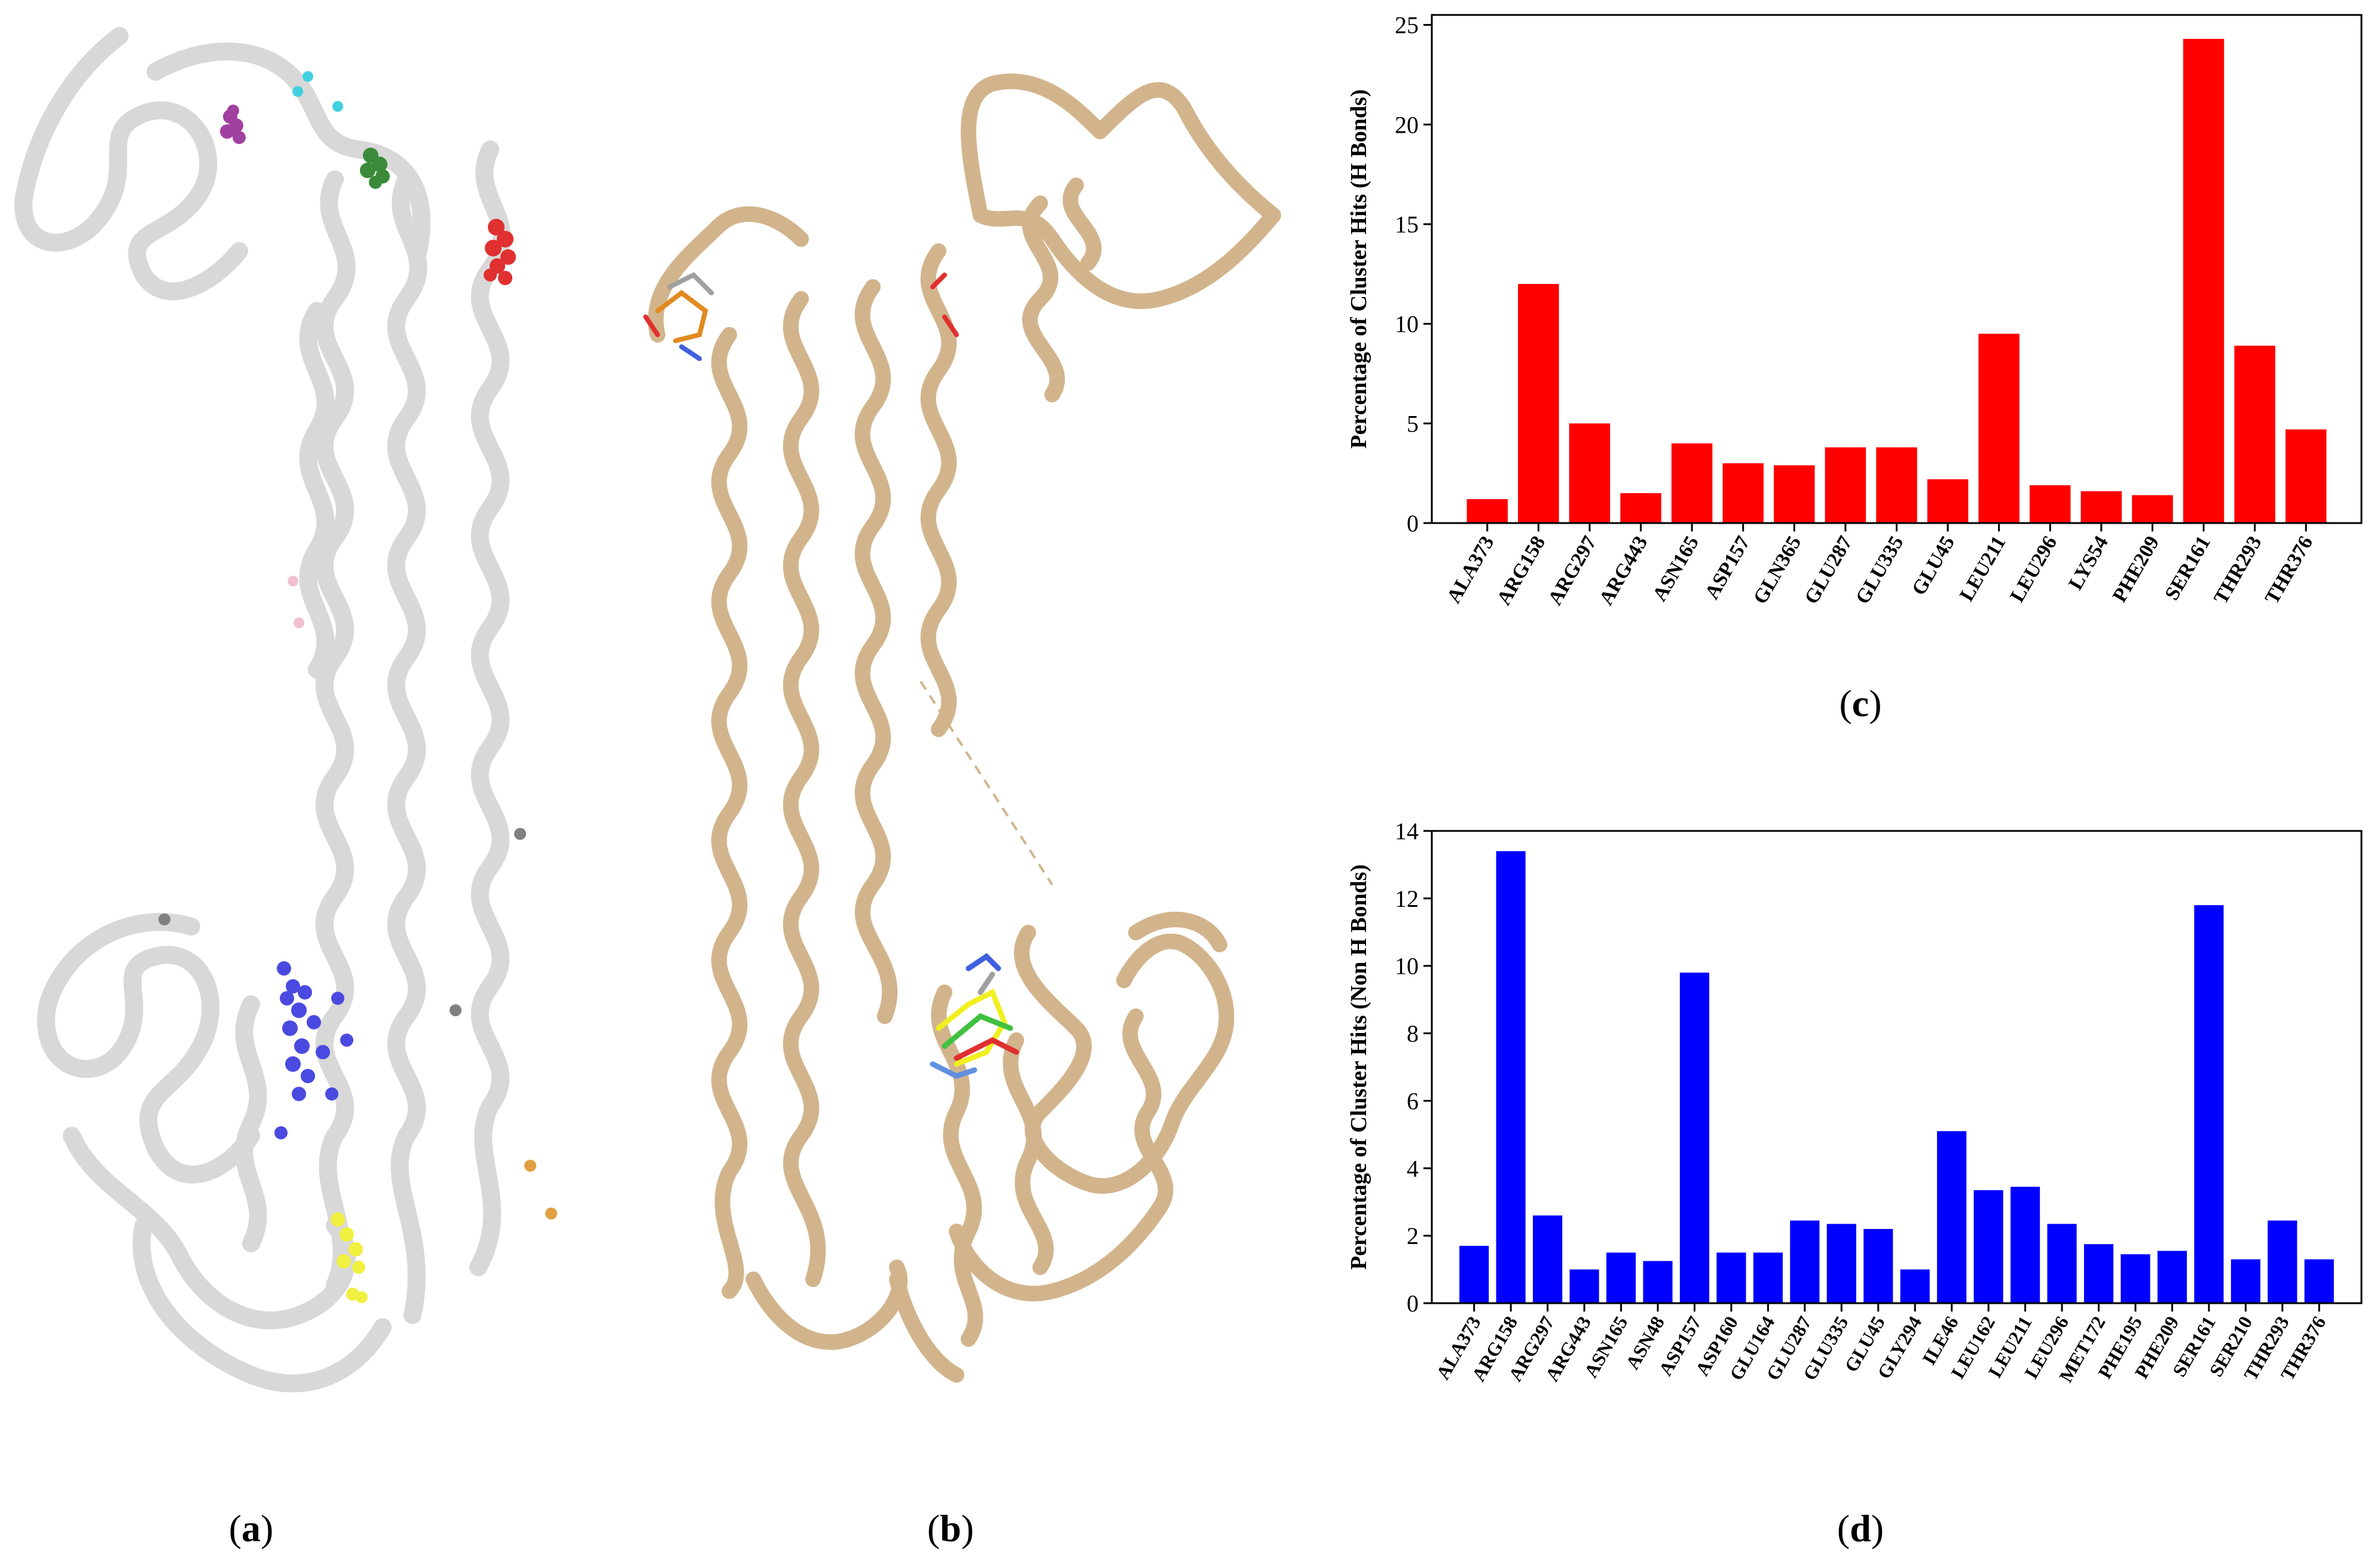 This screenshot has height=1568, width=2371. What do you see at coordinates (1572, 571) in the screenshot?
I see `x-tick-label: ARG297` at bounding box center [1572, 571].